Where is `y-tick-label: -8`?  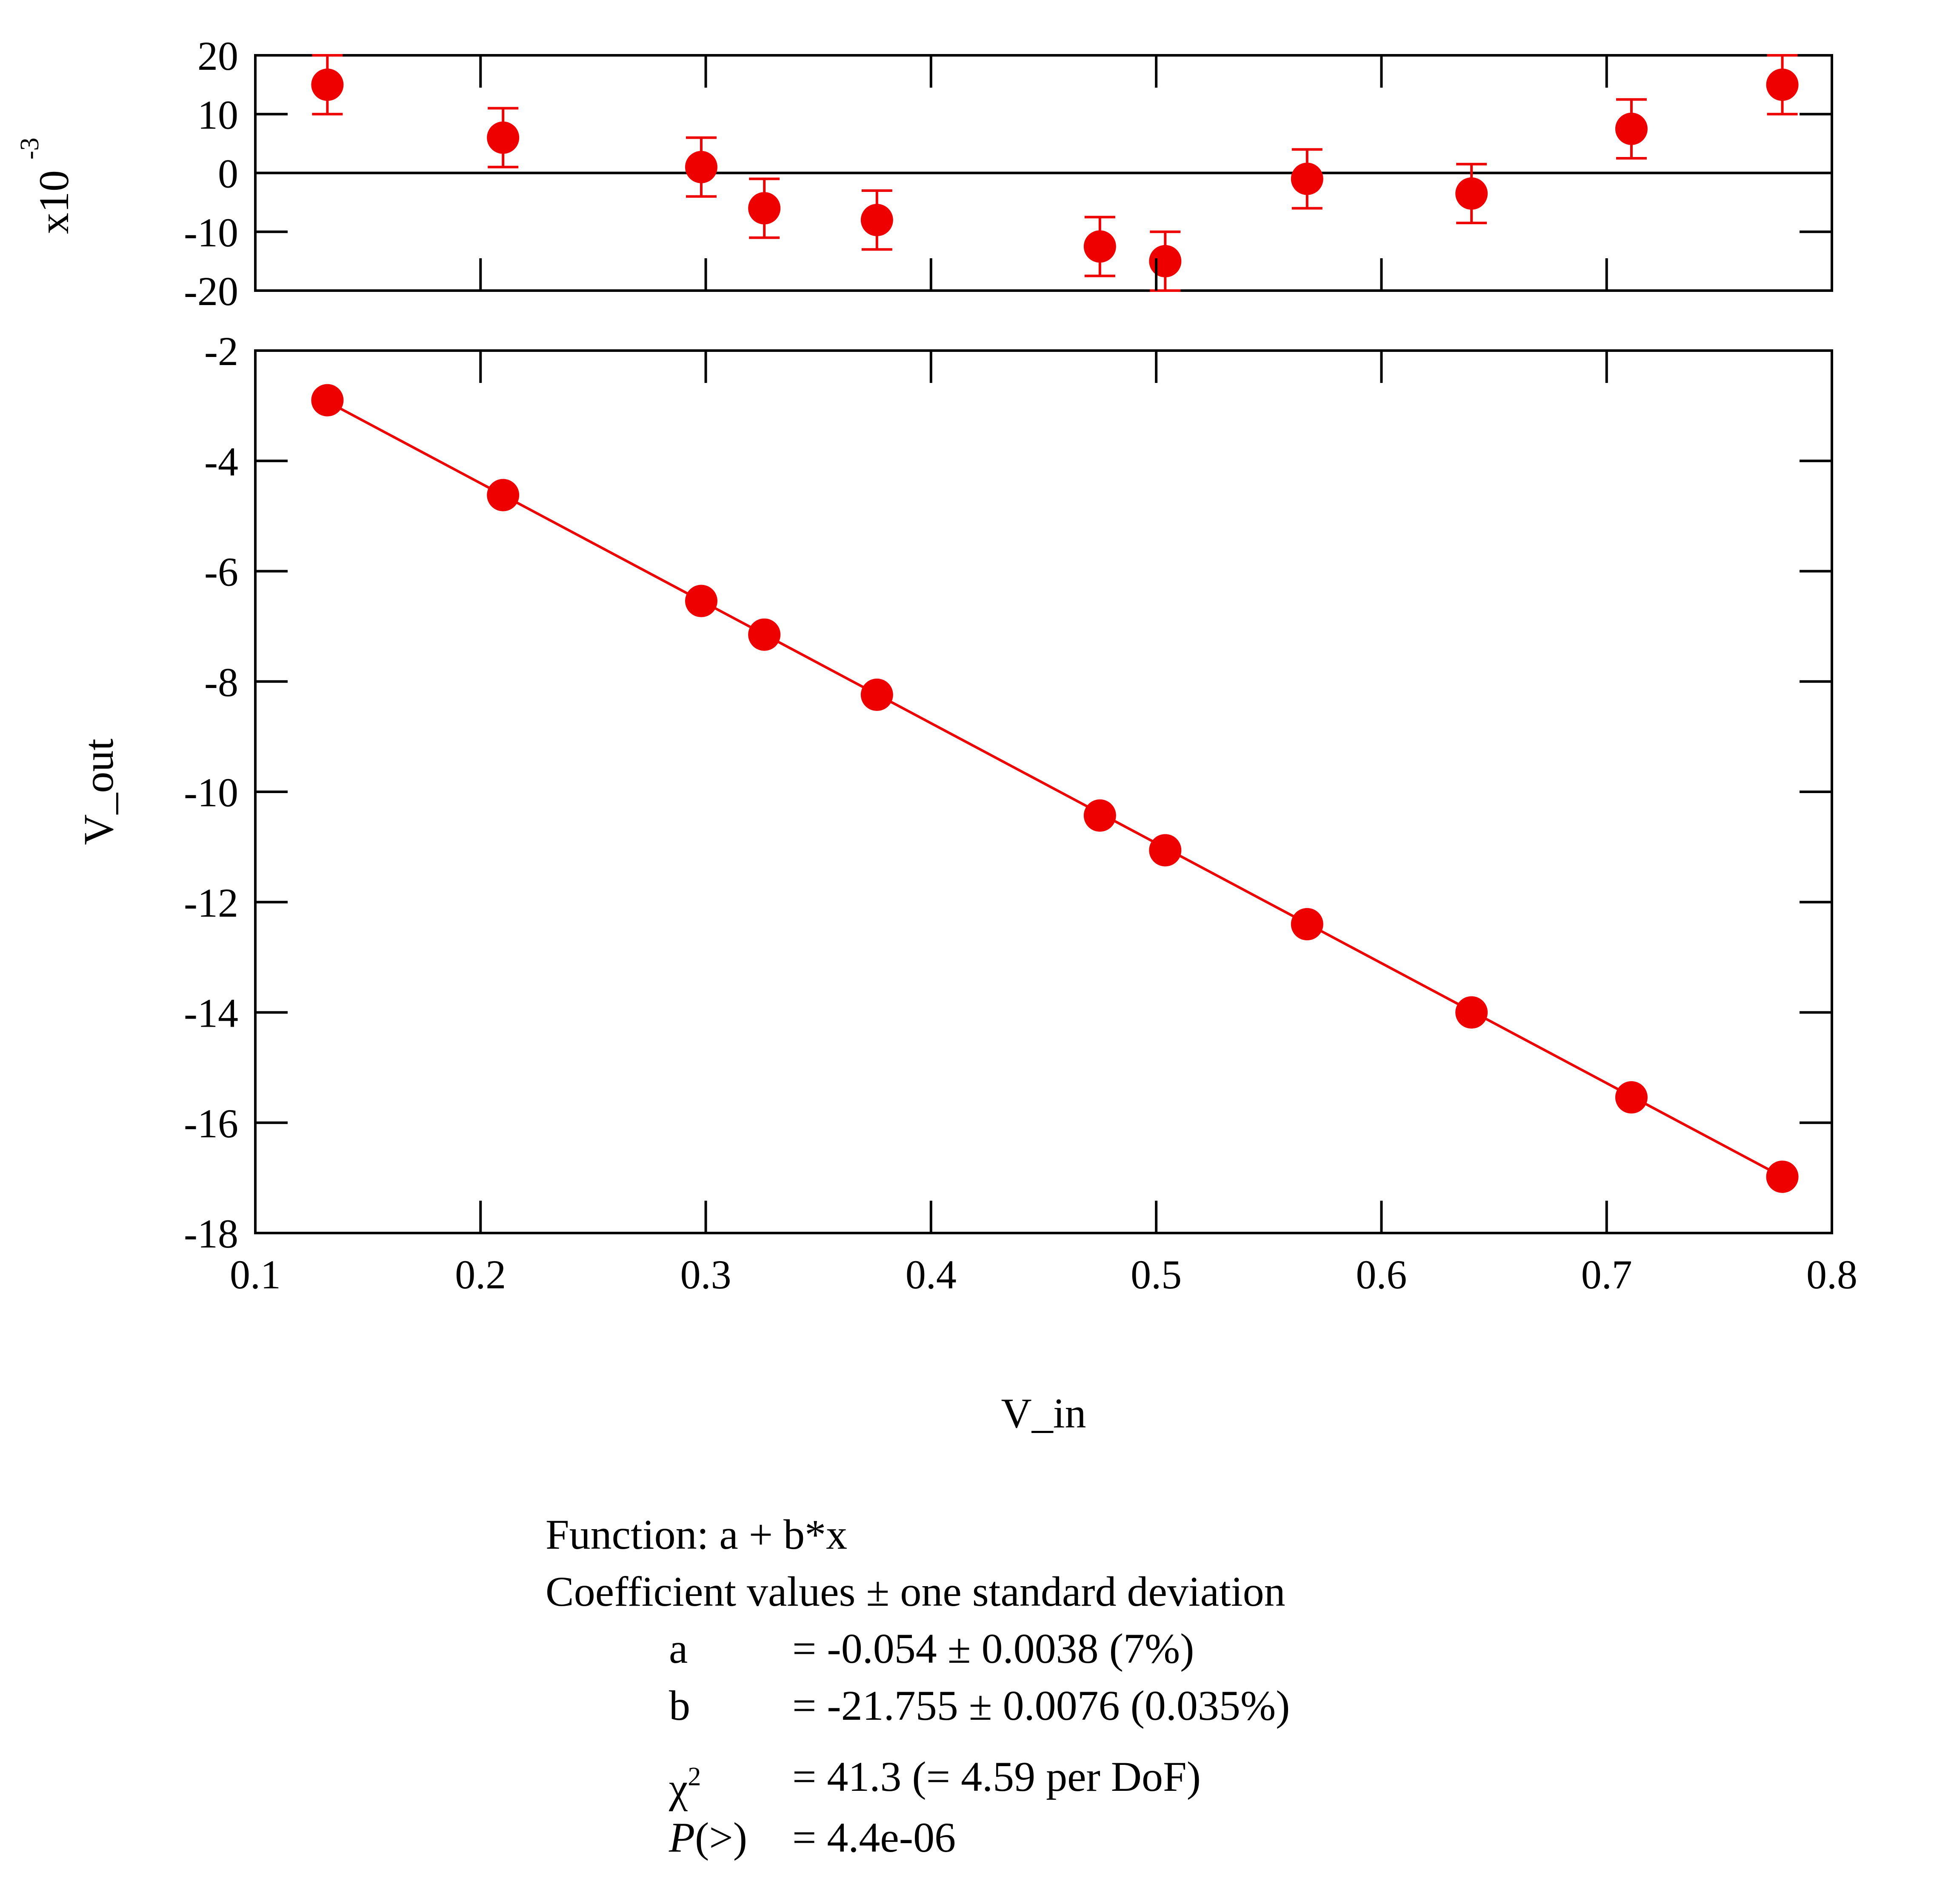
y-tick-label: -8 is located at coordinates (221, 682).